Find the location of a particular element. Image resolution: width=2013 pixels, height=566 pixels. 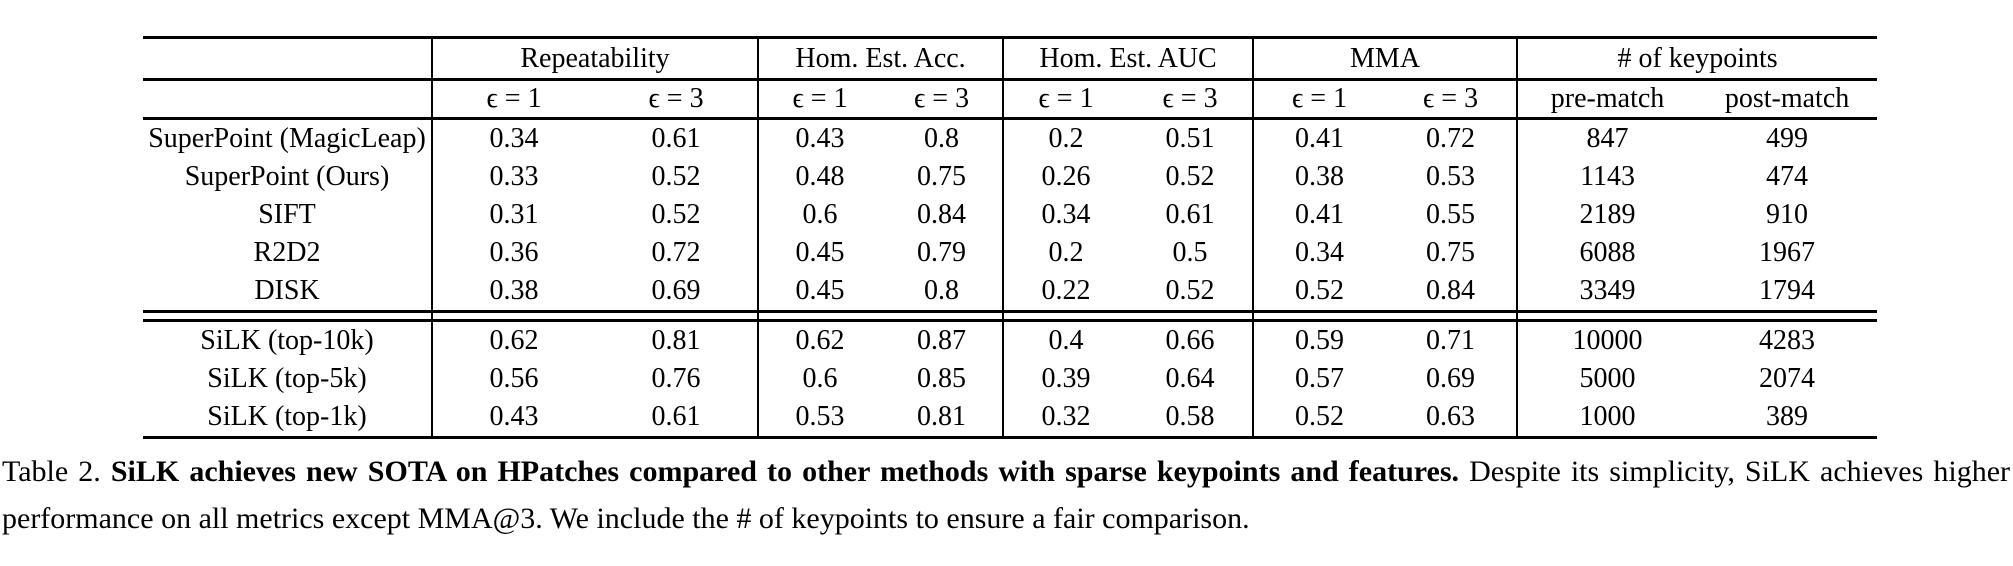

col-group-num-keypoints: # of keypoints is located at coordinates (1697, 58).